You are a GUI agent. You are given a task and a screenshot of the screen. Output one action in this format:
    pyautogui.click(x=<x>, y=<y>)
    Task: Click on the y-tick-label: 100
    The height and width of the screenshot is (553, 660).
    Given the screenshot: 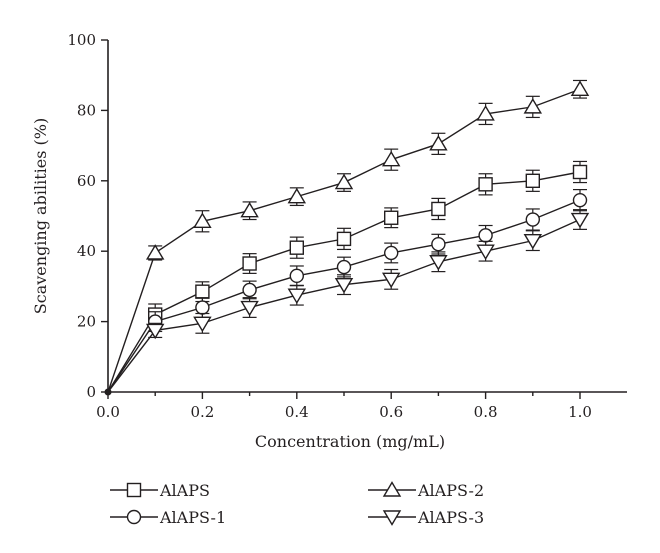 What is the action you would take?
    pyautogui.click(x=81, y=40)
    